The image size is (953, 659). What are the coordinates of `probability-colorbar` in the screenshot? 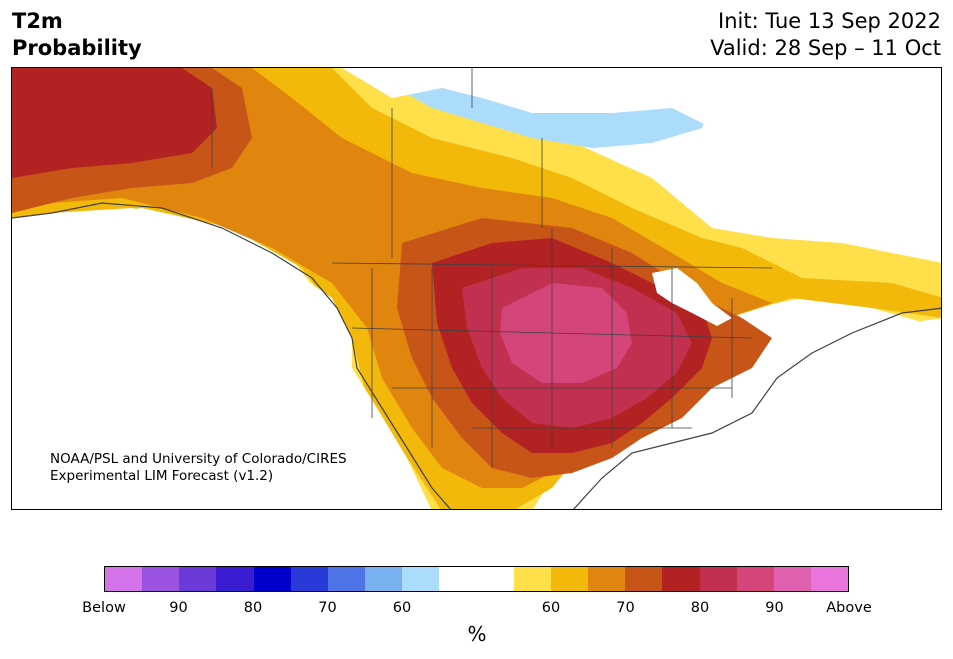 It's located at (476, 579).